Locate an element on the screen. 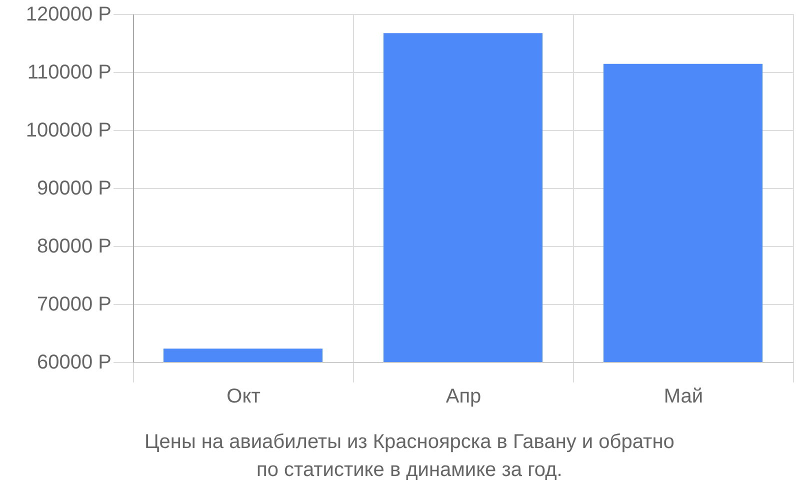  text: Цены на авиабилеты из Красноярска в Гавану и обратно is located at coordinates (409, 442).